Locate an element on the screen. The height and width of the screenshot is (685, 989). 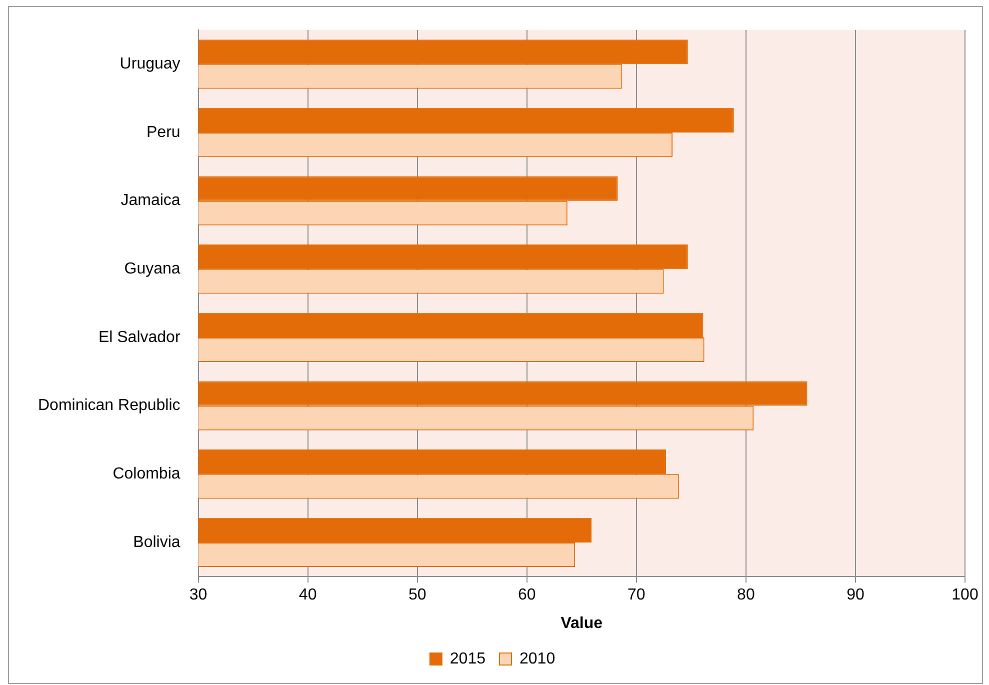
x-tick-label: 50 is located at coordinates (417, 595).